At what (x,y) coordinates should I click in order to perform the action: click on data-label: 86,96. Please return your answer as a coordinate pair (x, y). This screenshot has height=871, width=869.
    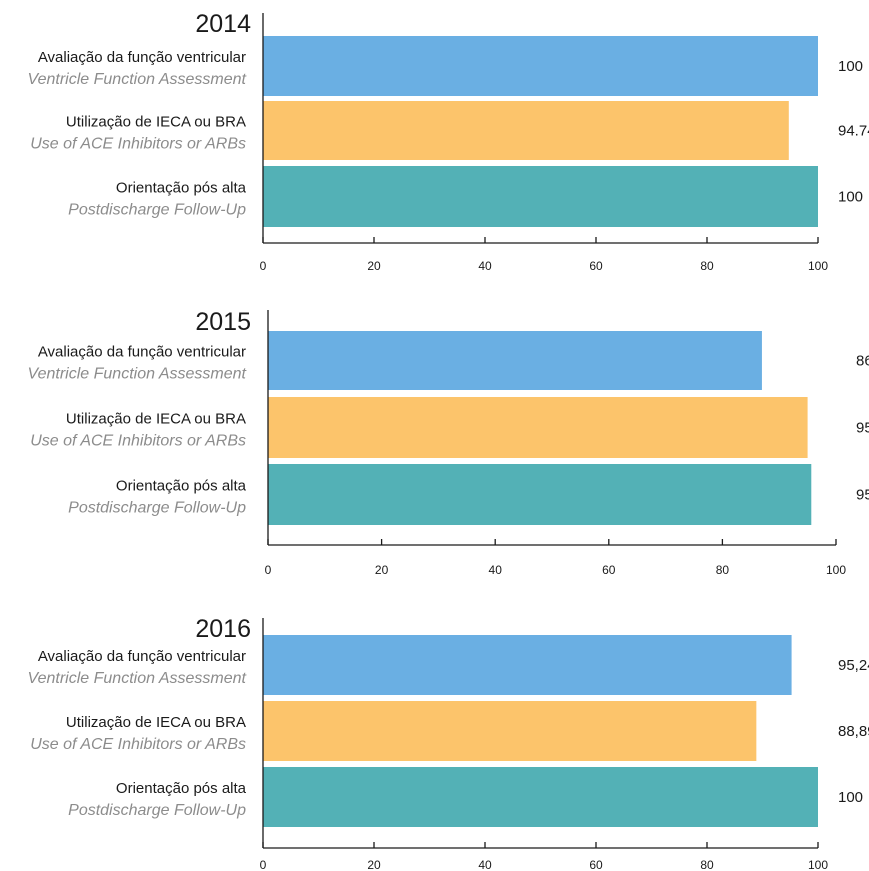
    Looking at the image, I should click on (862, 361).